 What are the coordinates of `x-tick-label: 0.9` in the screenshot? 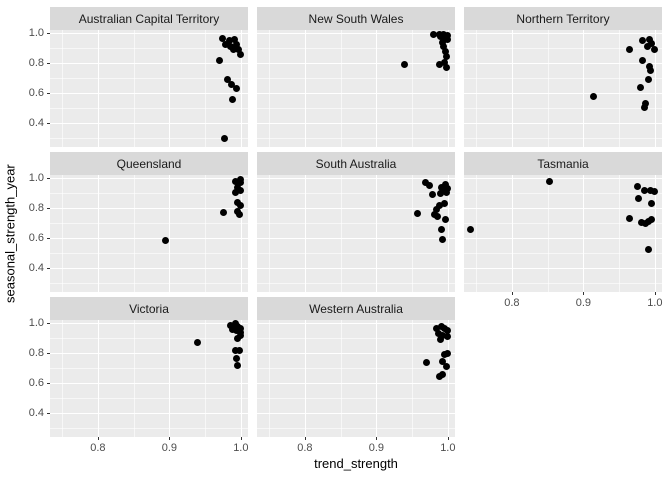 It's located at (169, 448).